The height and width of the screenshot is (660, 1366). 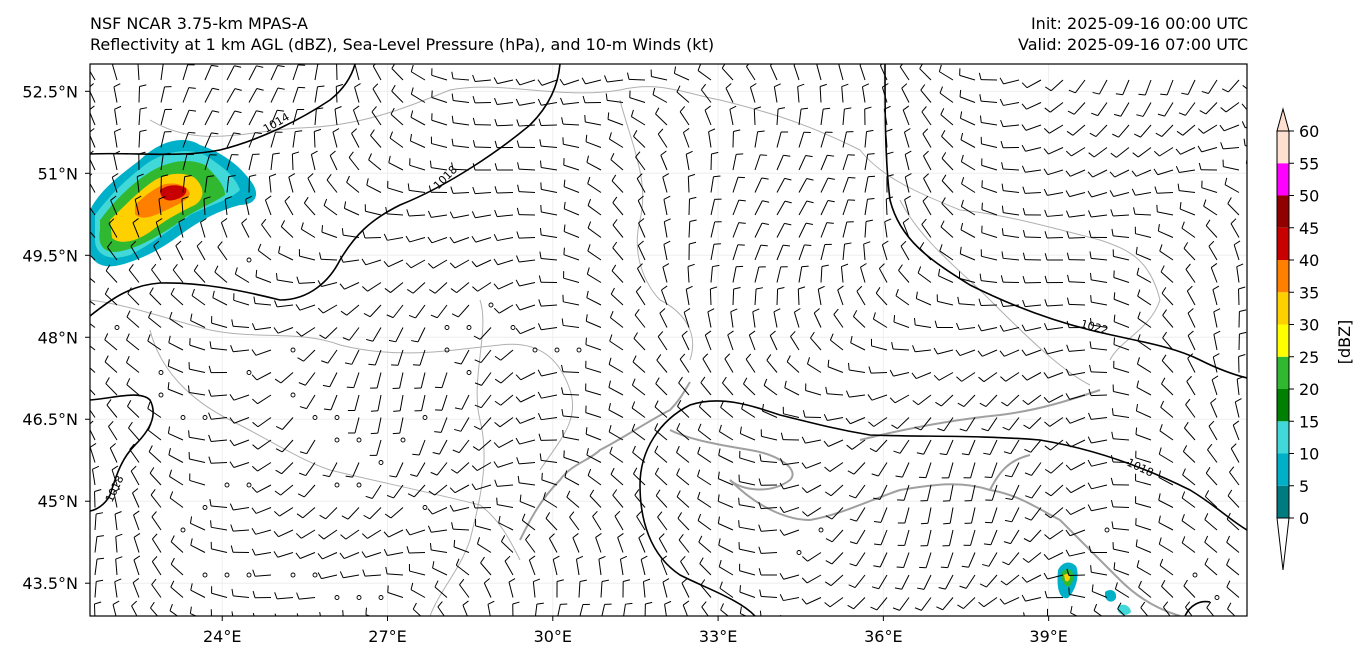 I want to click on coast-line, so click(x=1120, y=567).